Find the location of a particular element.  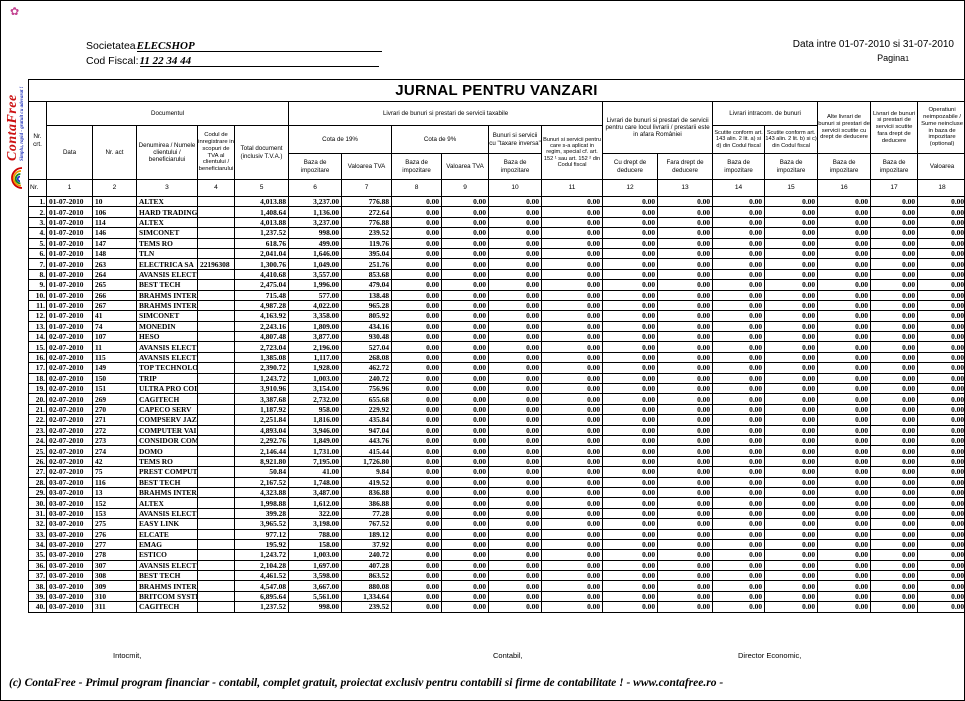

cell: PREST COMPUT is located at coordinates (167, 472).